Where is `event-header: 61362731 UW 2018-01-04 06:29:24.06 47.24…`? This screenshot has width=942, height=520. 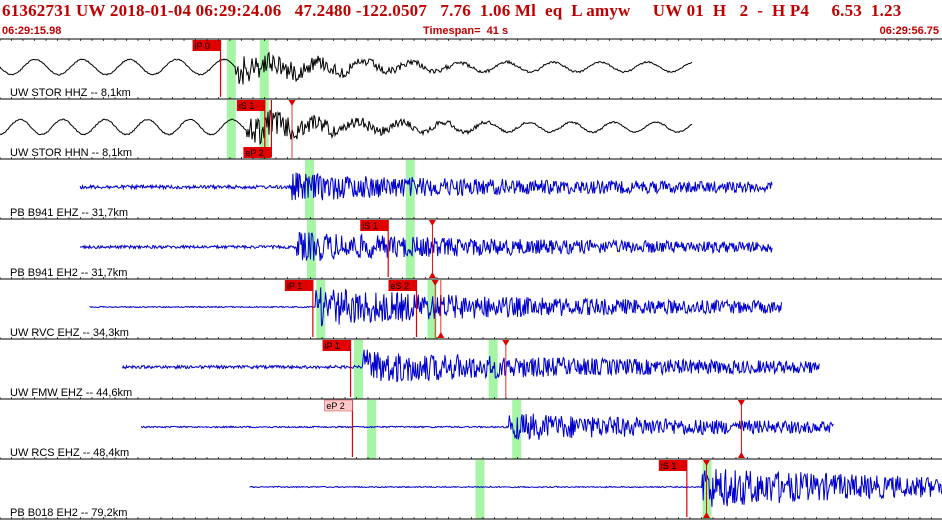 event-header: 61362731 UW 2018-01-04 06:29:24.06 47.24… is located at coordinates (471, 19).